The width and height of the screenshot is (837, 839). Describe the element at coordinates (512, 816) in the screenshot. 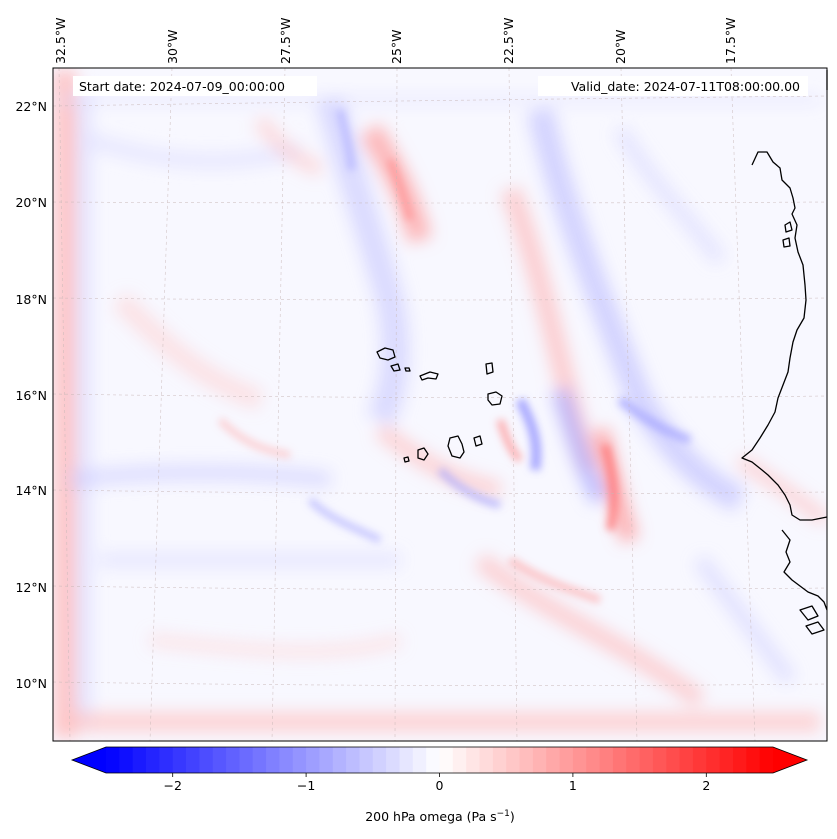

I see `colorbar-label-close: )` at that location.